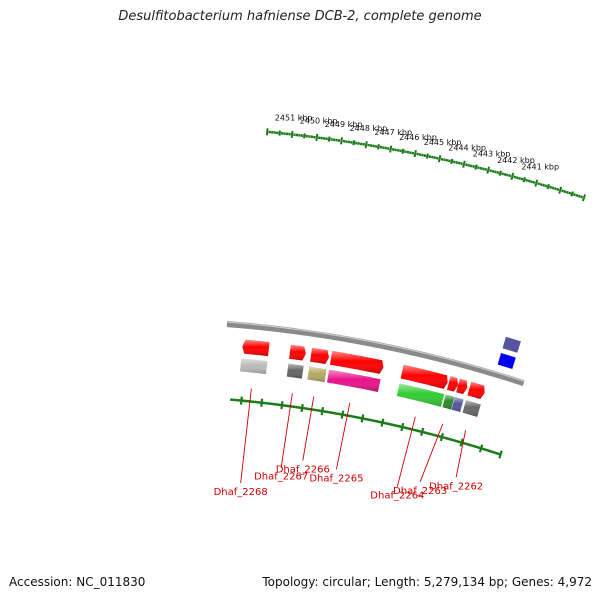  What do you see at coordinates (241, 492) in the screenshot?
I see `gene-label: Dhaf_2268` at bounding box center [241, 492].